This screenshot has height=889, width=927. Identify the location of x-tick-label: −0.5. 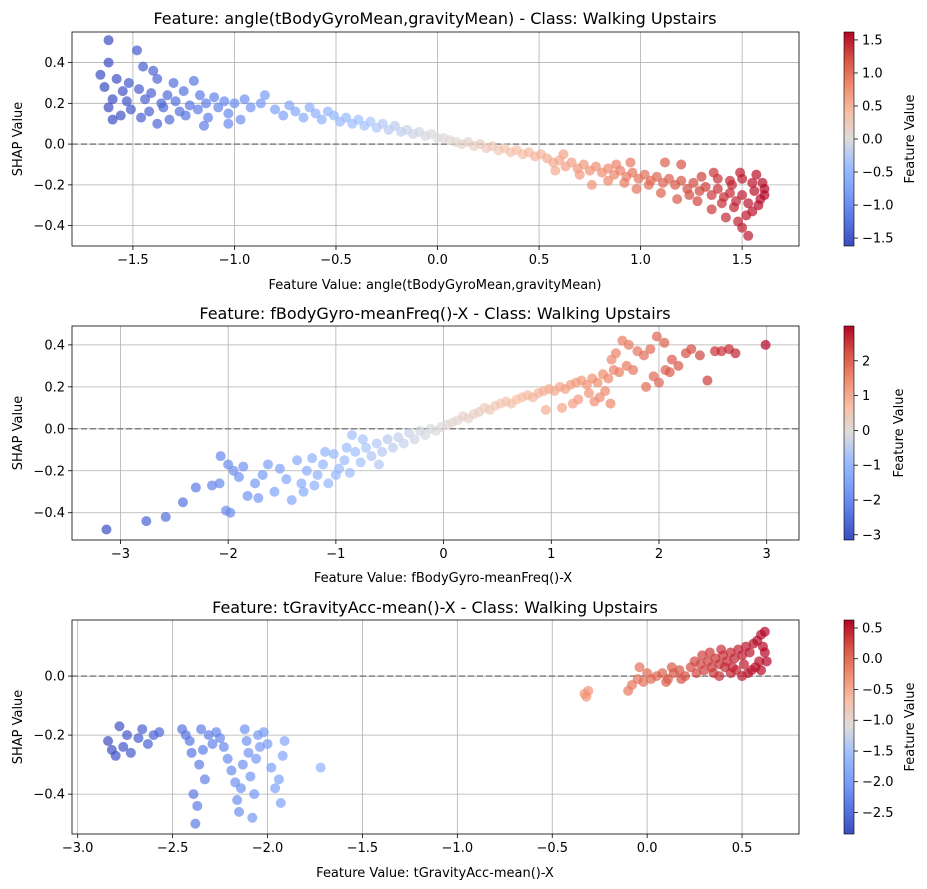
(336, 260).